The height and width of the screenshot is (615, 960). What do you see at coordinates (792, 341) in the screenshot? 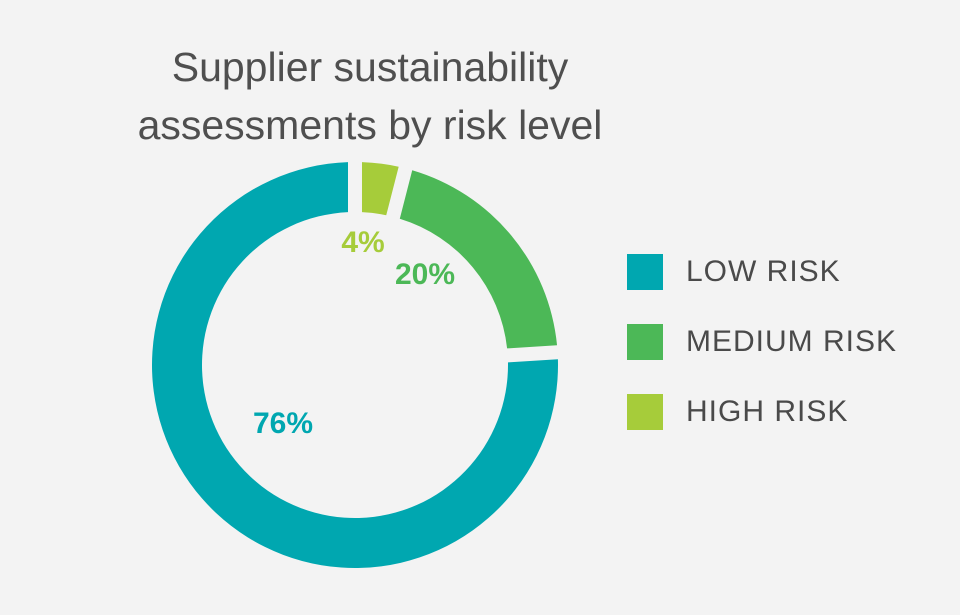
I see `legend-label-medium-risk: MEDIUM RISK` at bounding box center [792, 341].